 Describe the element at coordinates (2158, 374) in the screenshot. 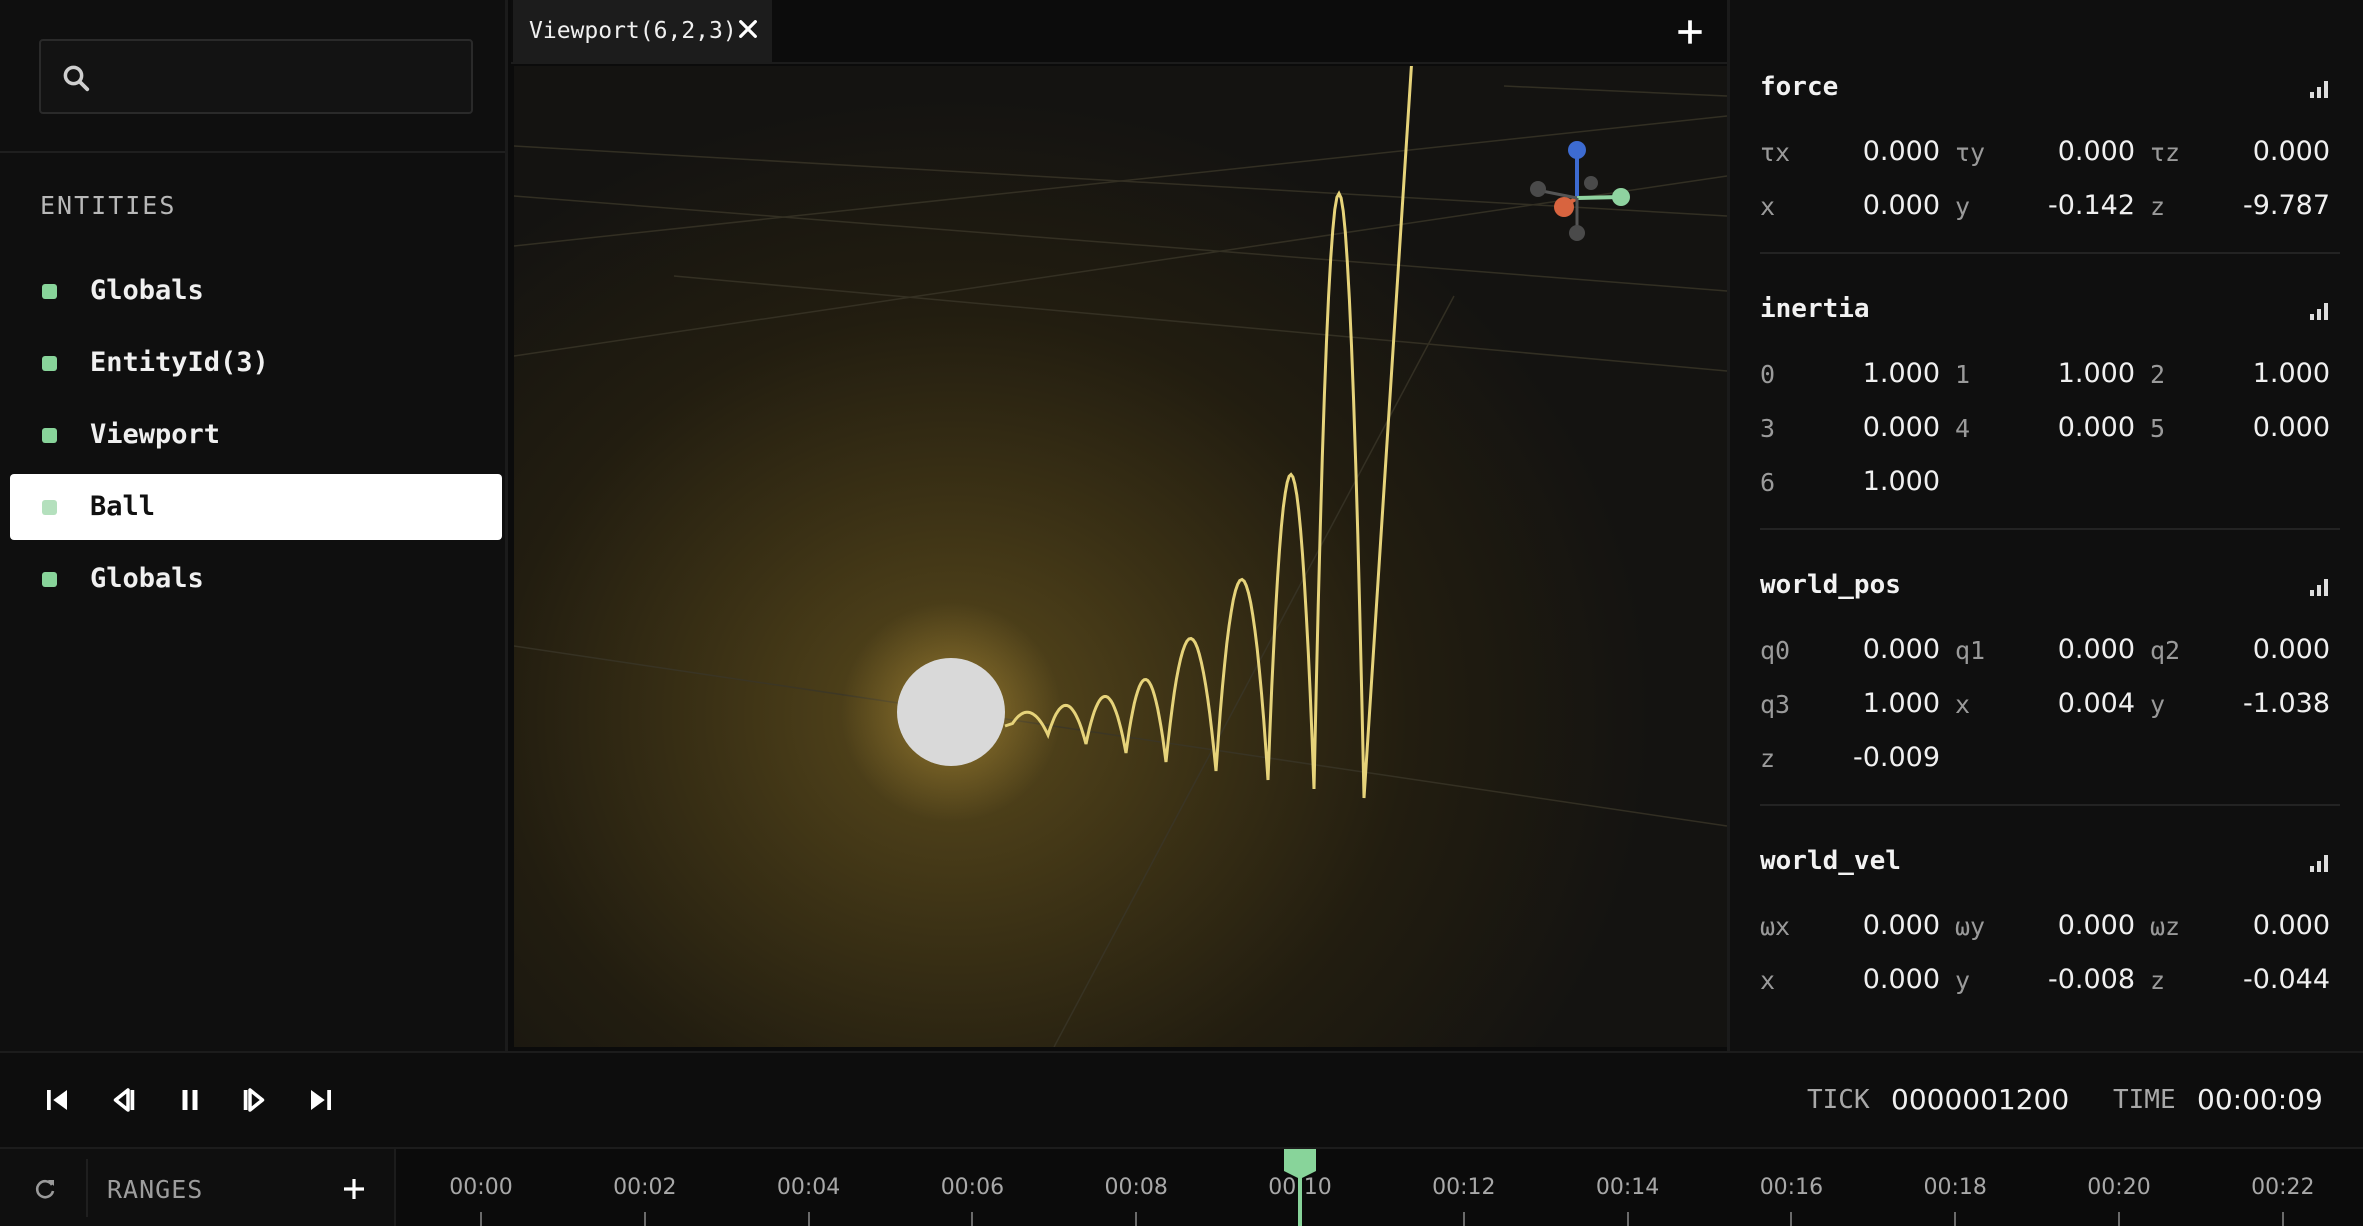

I see `field-key: 2` at that location.